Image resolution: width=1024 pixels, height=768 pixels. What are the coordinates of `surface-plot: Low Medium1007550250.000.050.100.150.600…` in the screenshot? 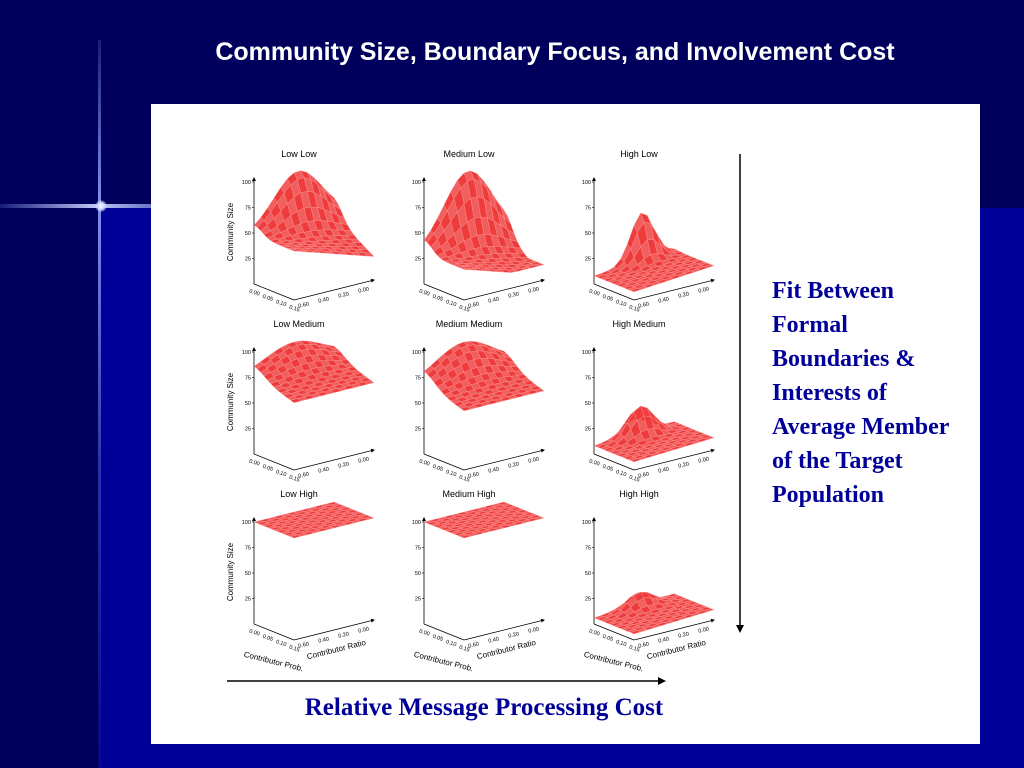 It's located at (300, 401).